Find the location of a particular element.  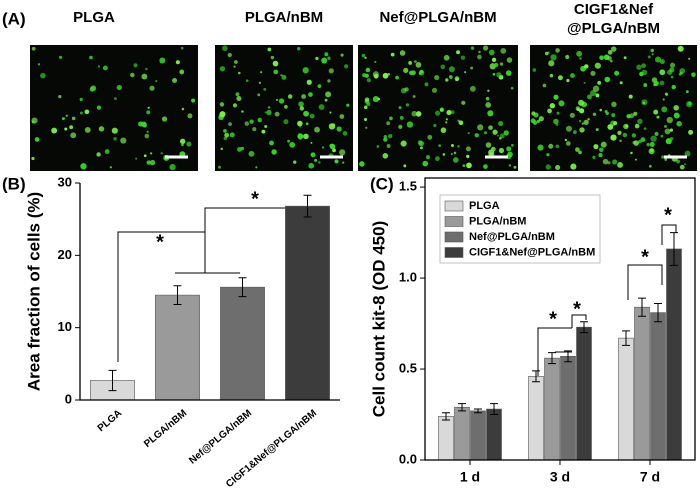

y-tick-label: 20 is located at coordinates (65, 254).